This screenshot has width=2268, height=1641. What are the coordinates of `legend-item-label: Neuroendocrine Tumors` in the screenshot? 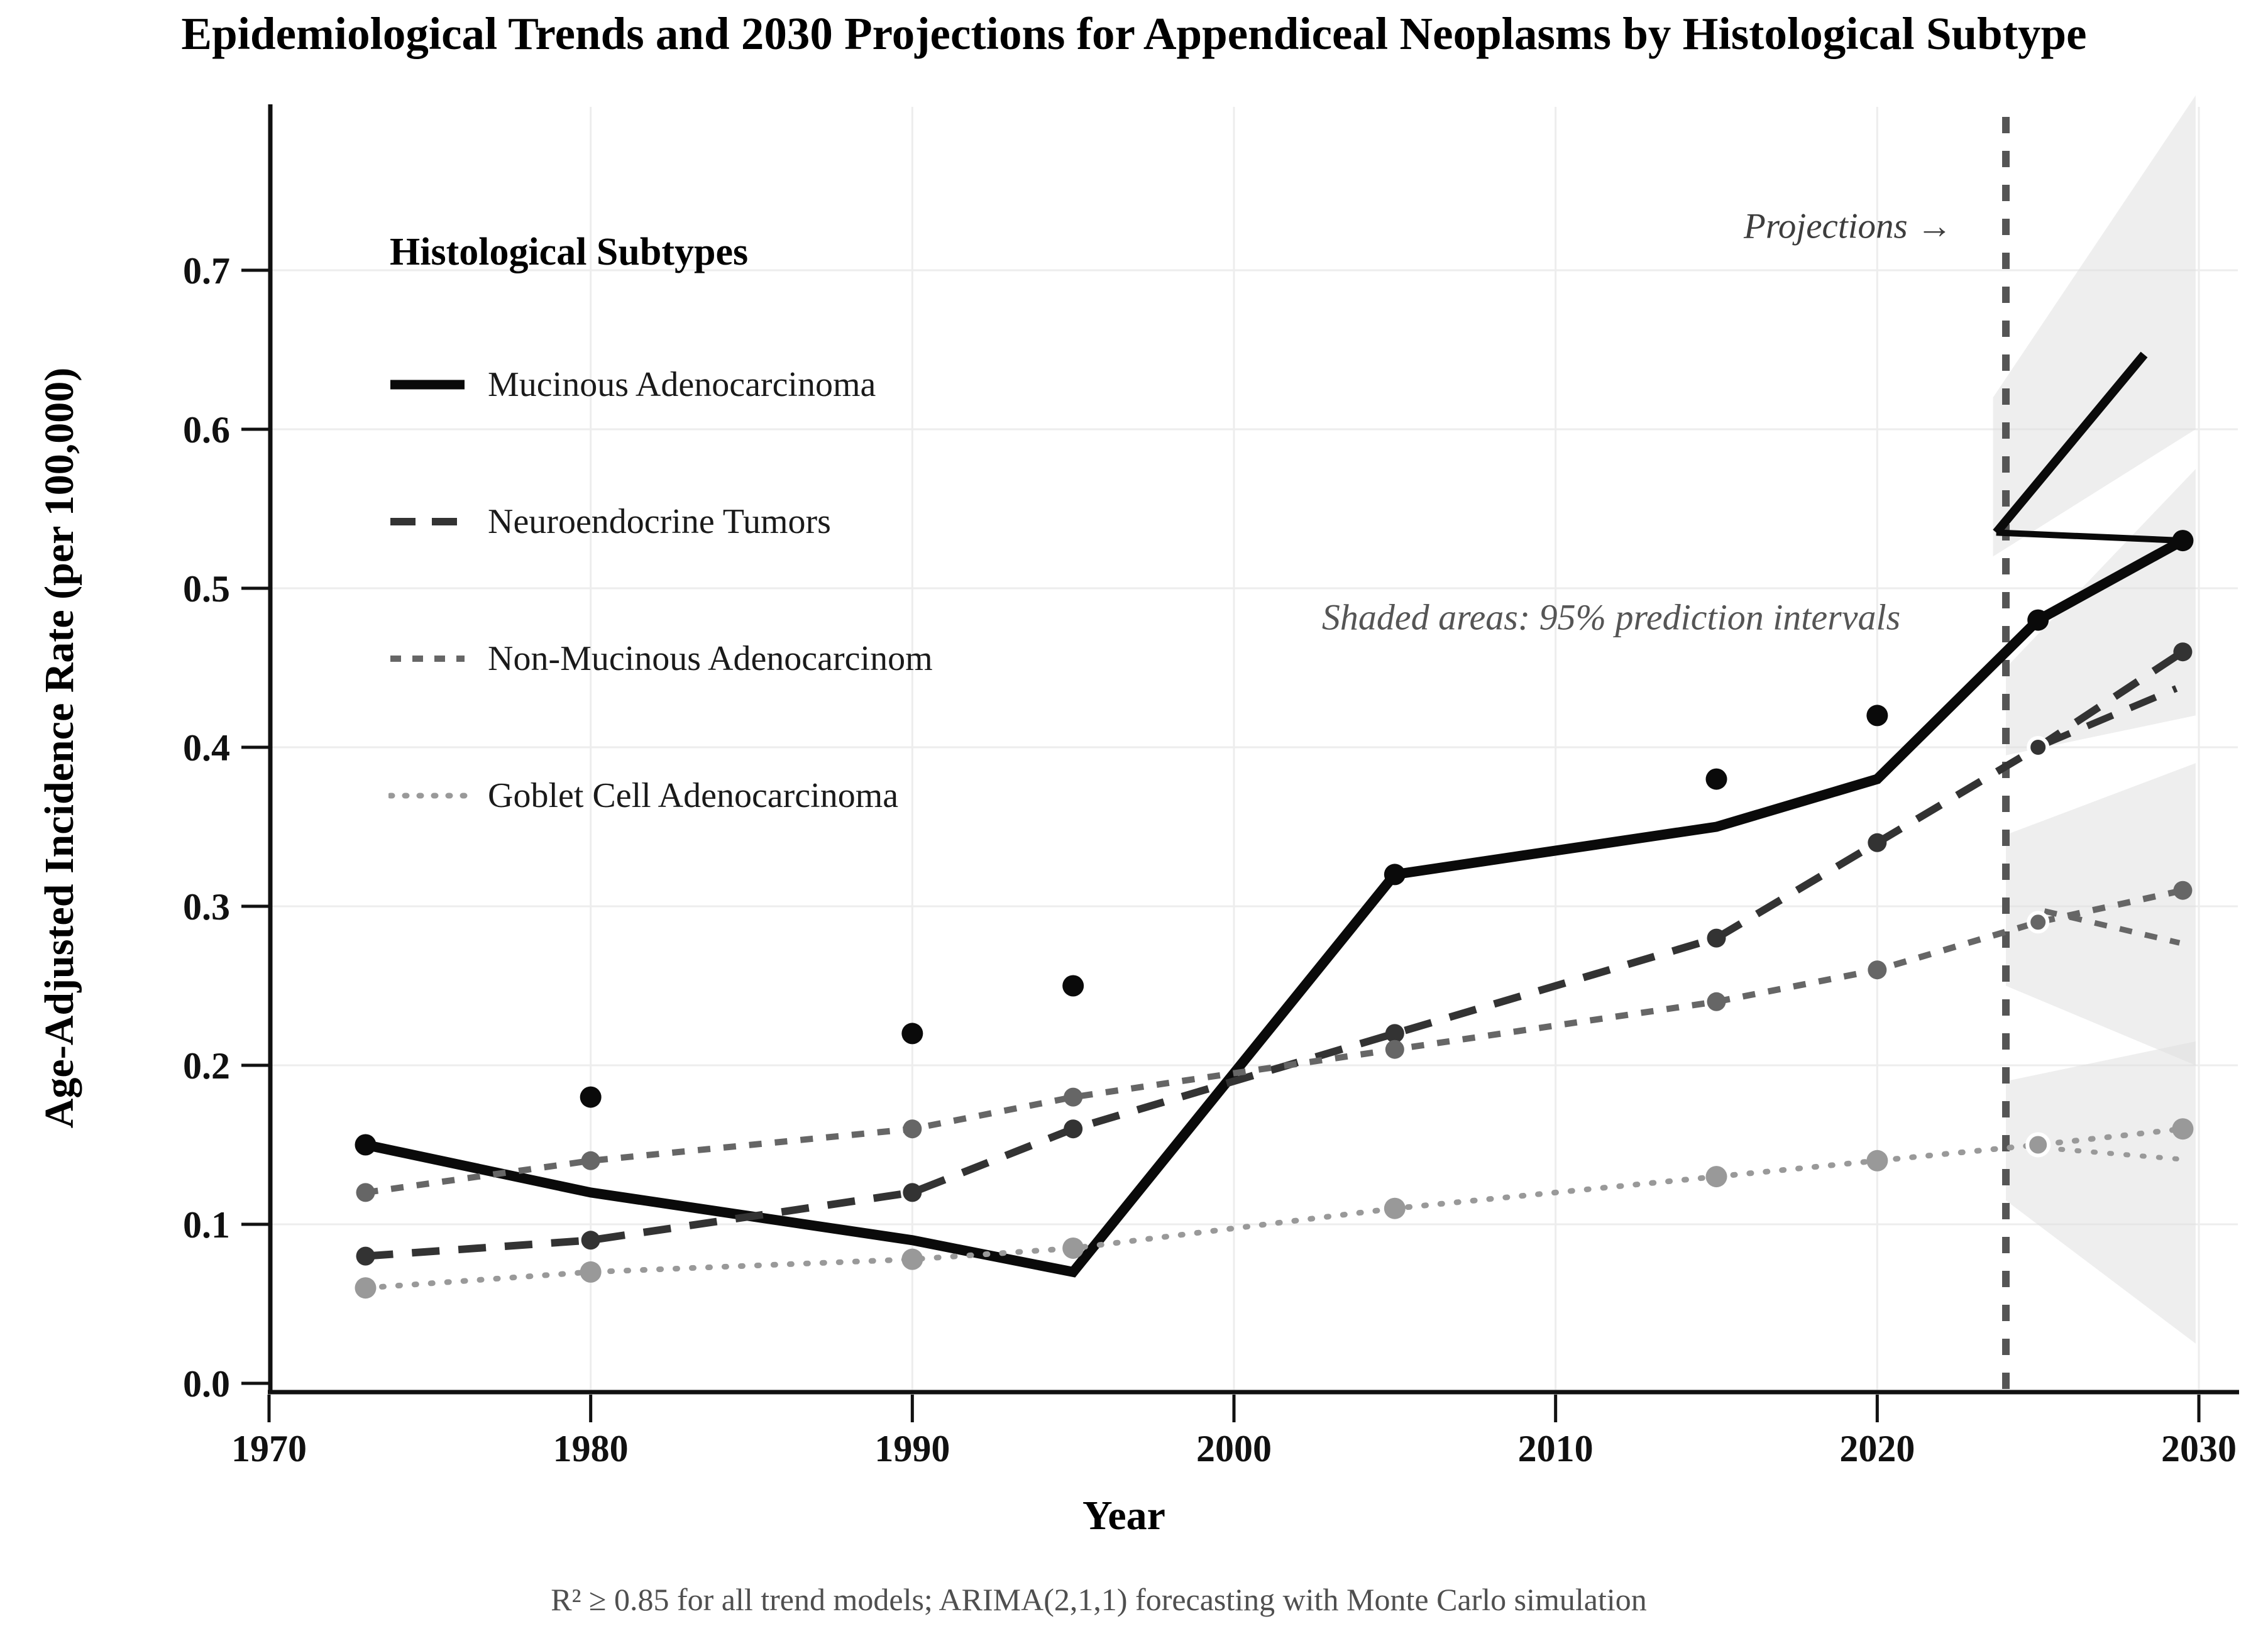 It's located at (659, 521).